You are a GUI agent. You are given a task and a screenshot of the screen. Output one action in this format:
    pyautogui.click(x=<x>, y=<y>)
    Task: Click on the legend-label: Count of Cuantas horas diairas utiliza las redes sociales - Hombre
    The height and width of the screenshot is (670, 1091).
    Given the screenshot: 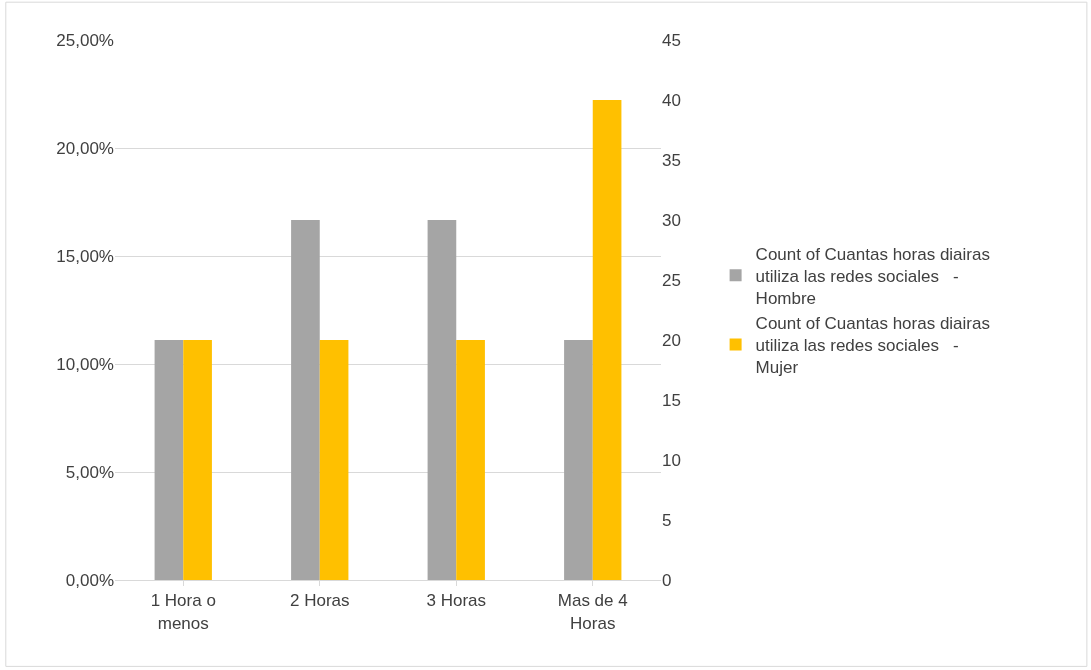 What is the action you would take?
    pyautogui.click(x=872, y=276)
    